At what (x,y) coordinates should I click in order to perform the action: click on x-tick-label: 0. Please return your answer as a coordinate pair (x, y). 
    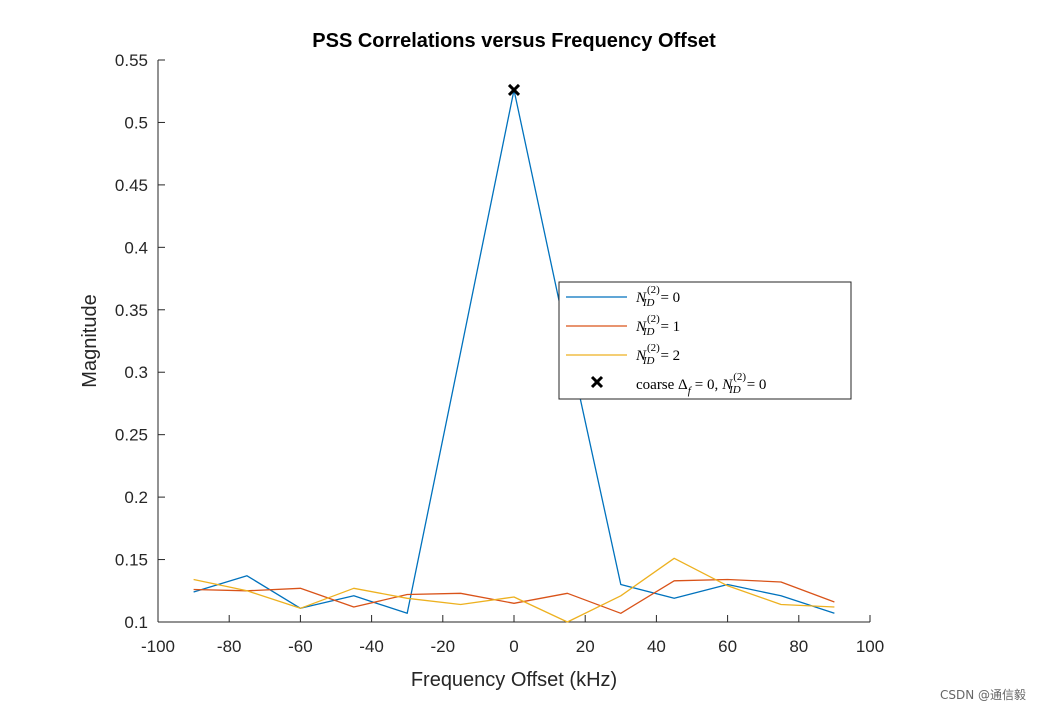
    Looking at the image, I should click on (513, 646).